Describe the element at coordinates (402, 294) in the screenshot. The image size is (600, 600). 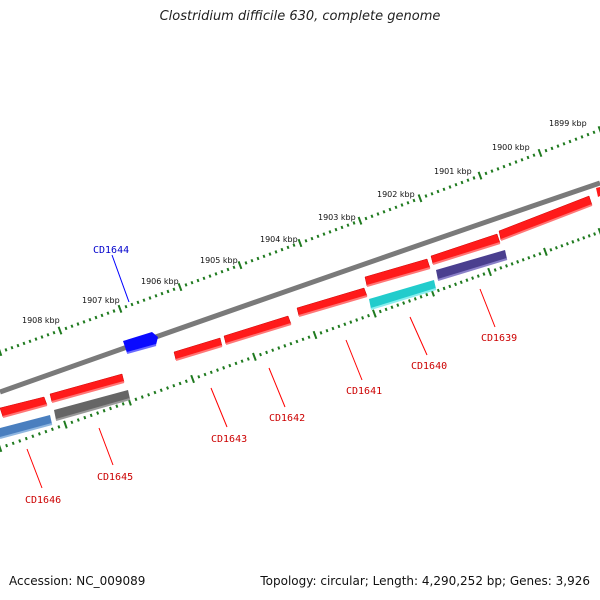
I see `gene-arrow-cyan` at that location.